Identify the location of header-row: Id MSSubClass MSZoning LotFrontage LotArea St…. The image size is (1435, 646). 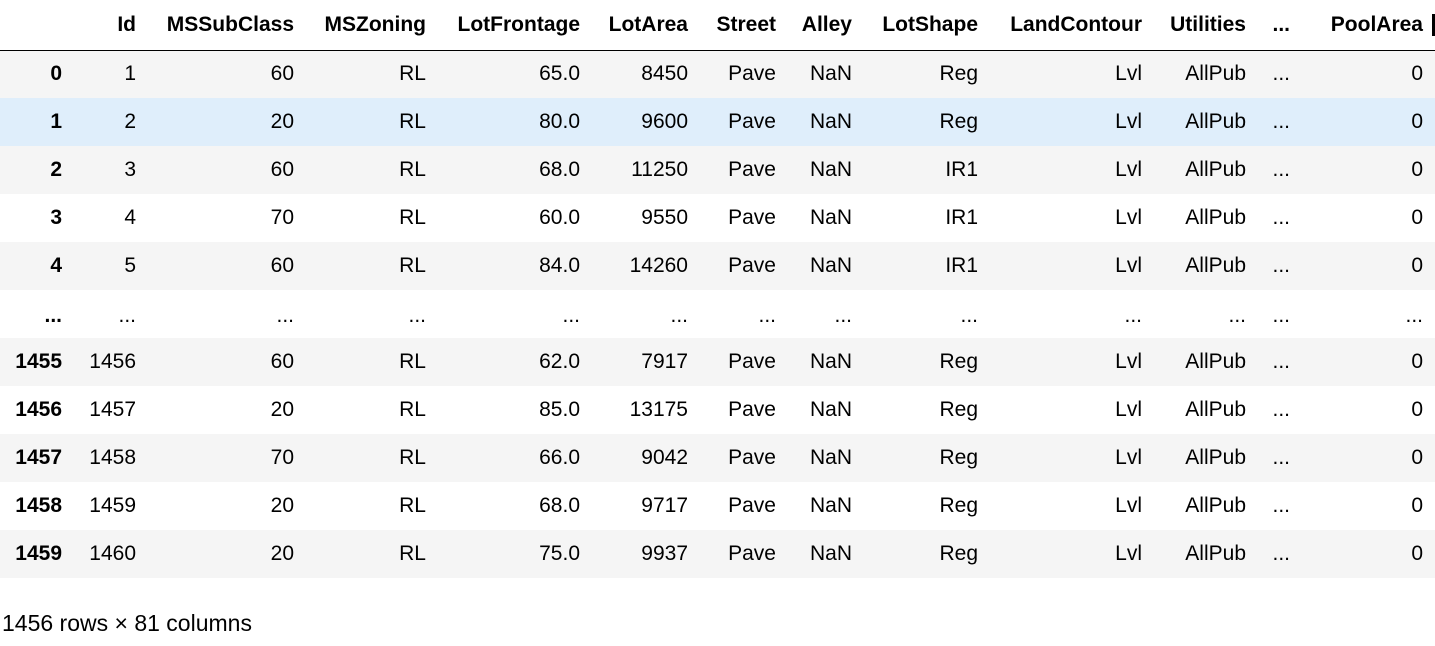
(717, 25).